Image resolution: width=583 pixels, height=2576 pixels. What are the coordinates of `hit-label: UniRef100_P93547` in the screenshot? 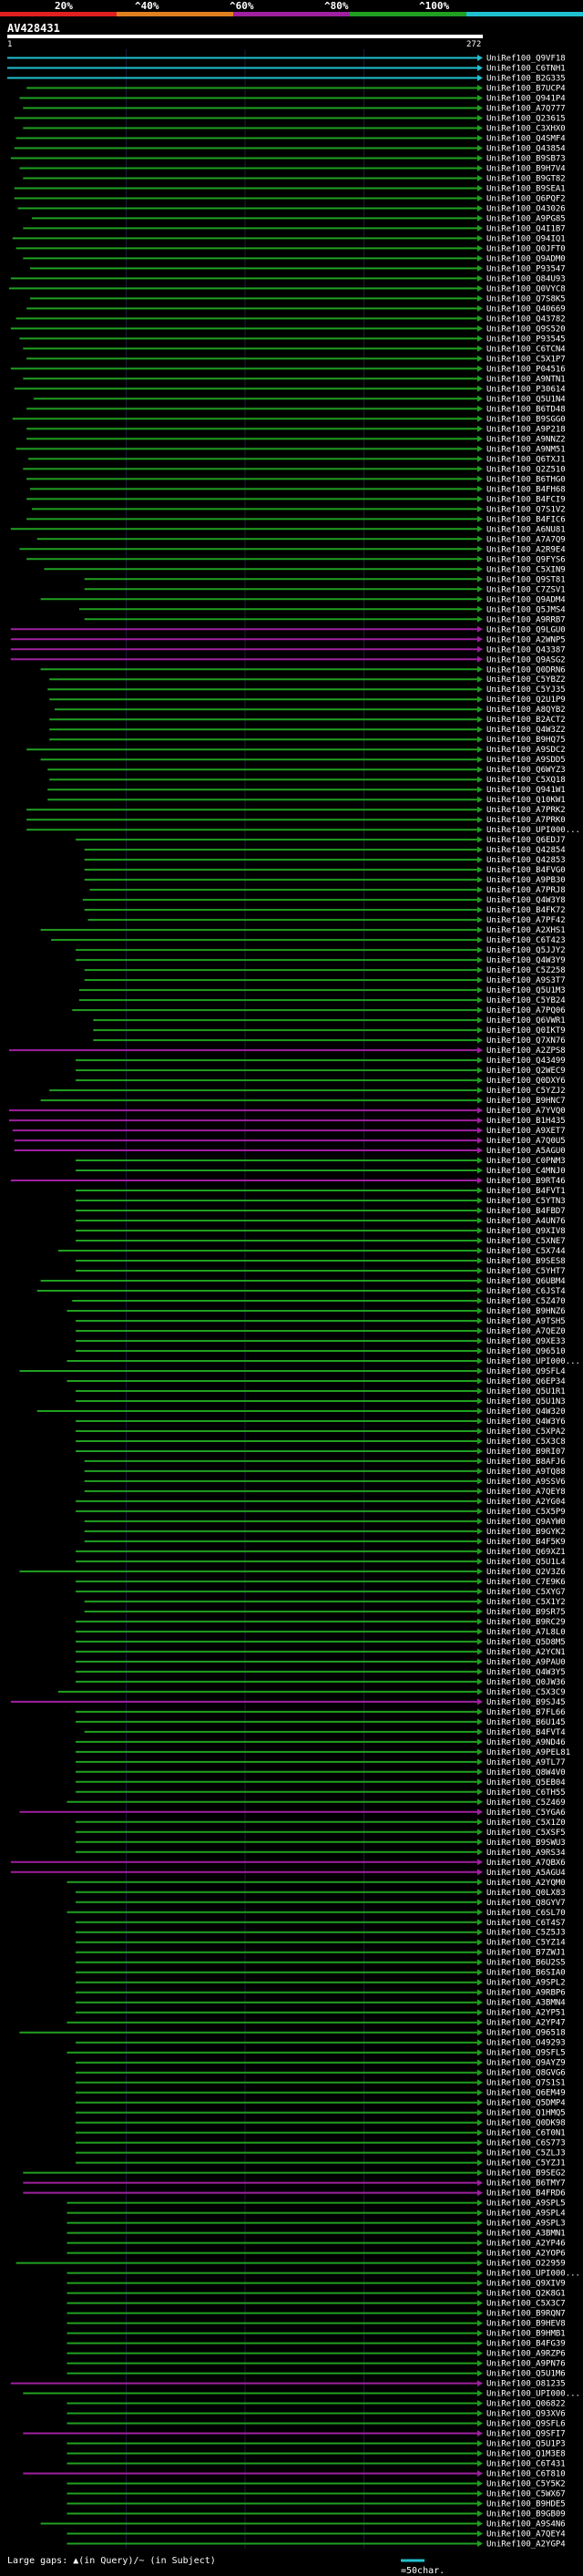 It's located at (526, 268).